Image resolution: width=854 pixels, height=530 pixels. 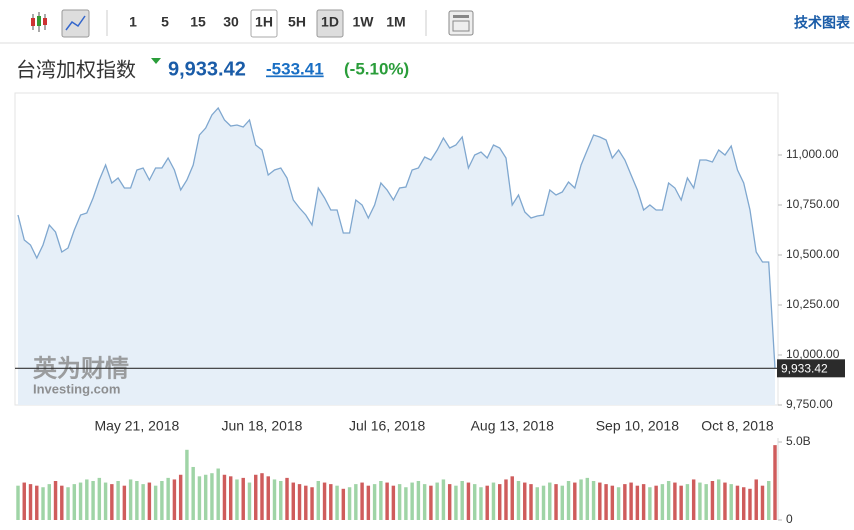 What do you see at coordinates (76, 69) in the screenshot?
I see `index-title: 台湾加权指数` at bounding box center [76, 69].